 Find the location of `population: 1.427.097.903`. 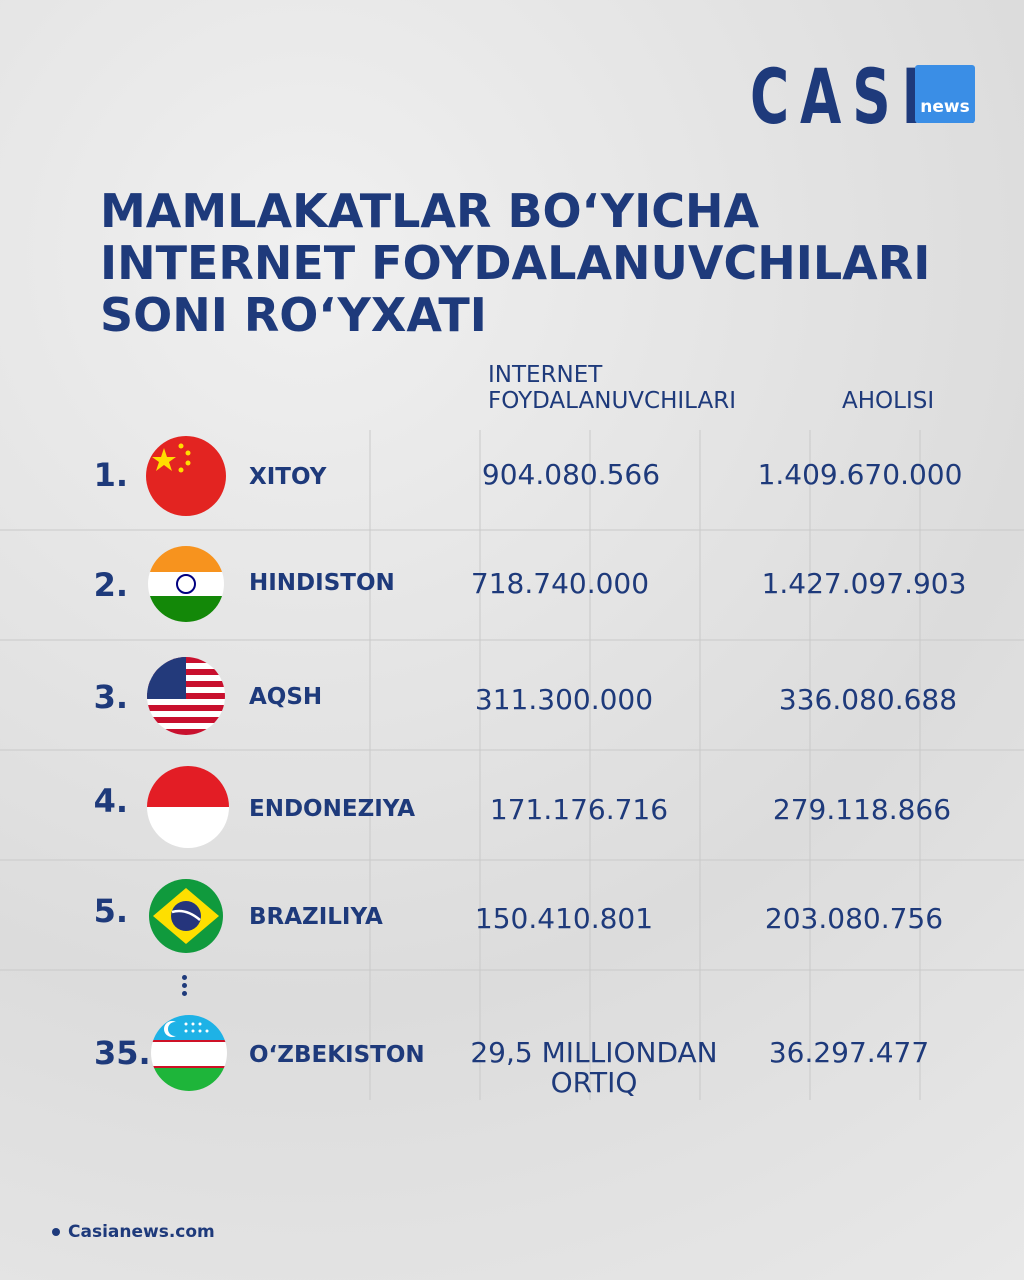

population: 1.427.097.903 is located at coordinates (864, 583).